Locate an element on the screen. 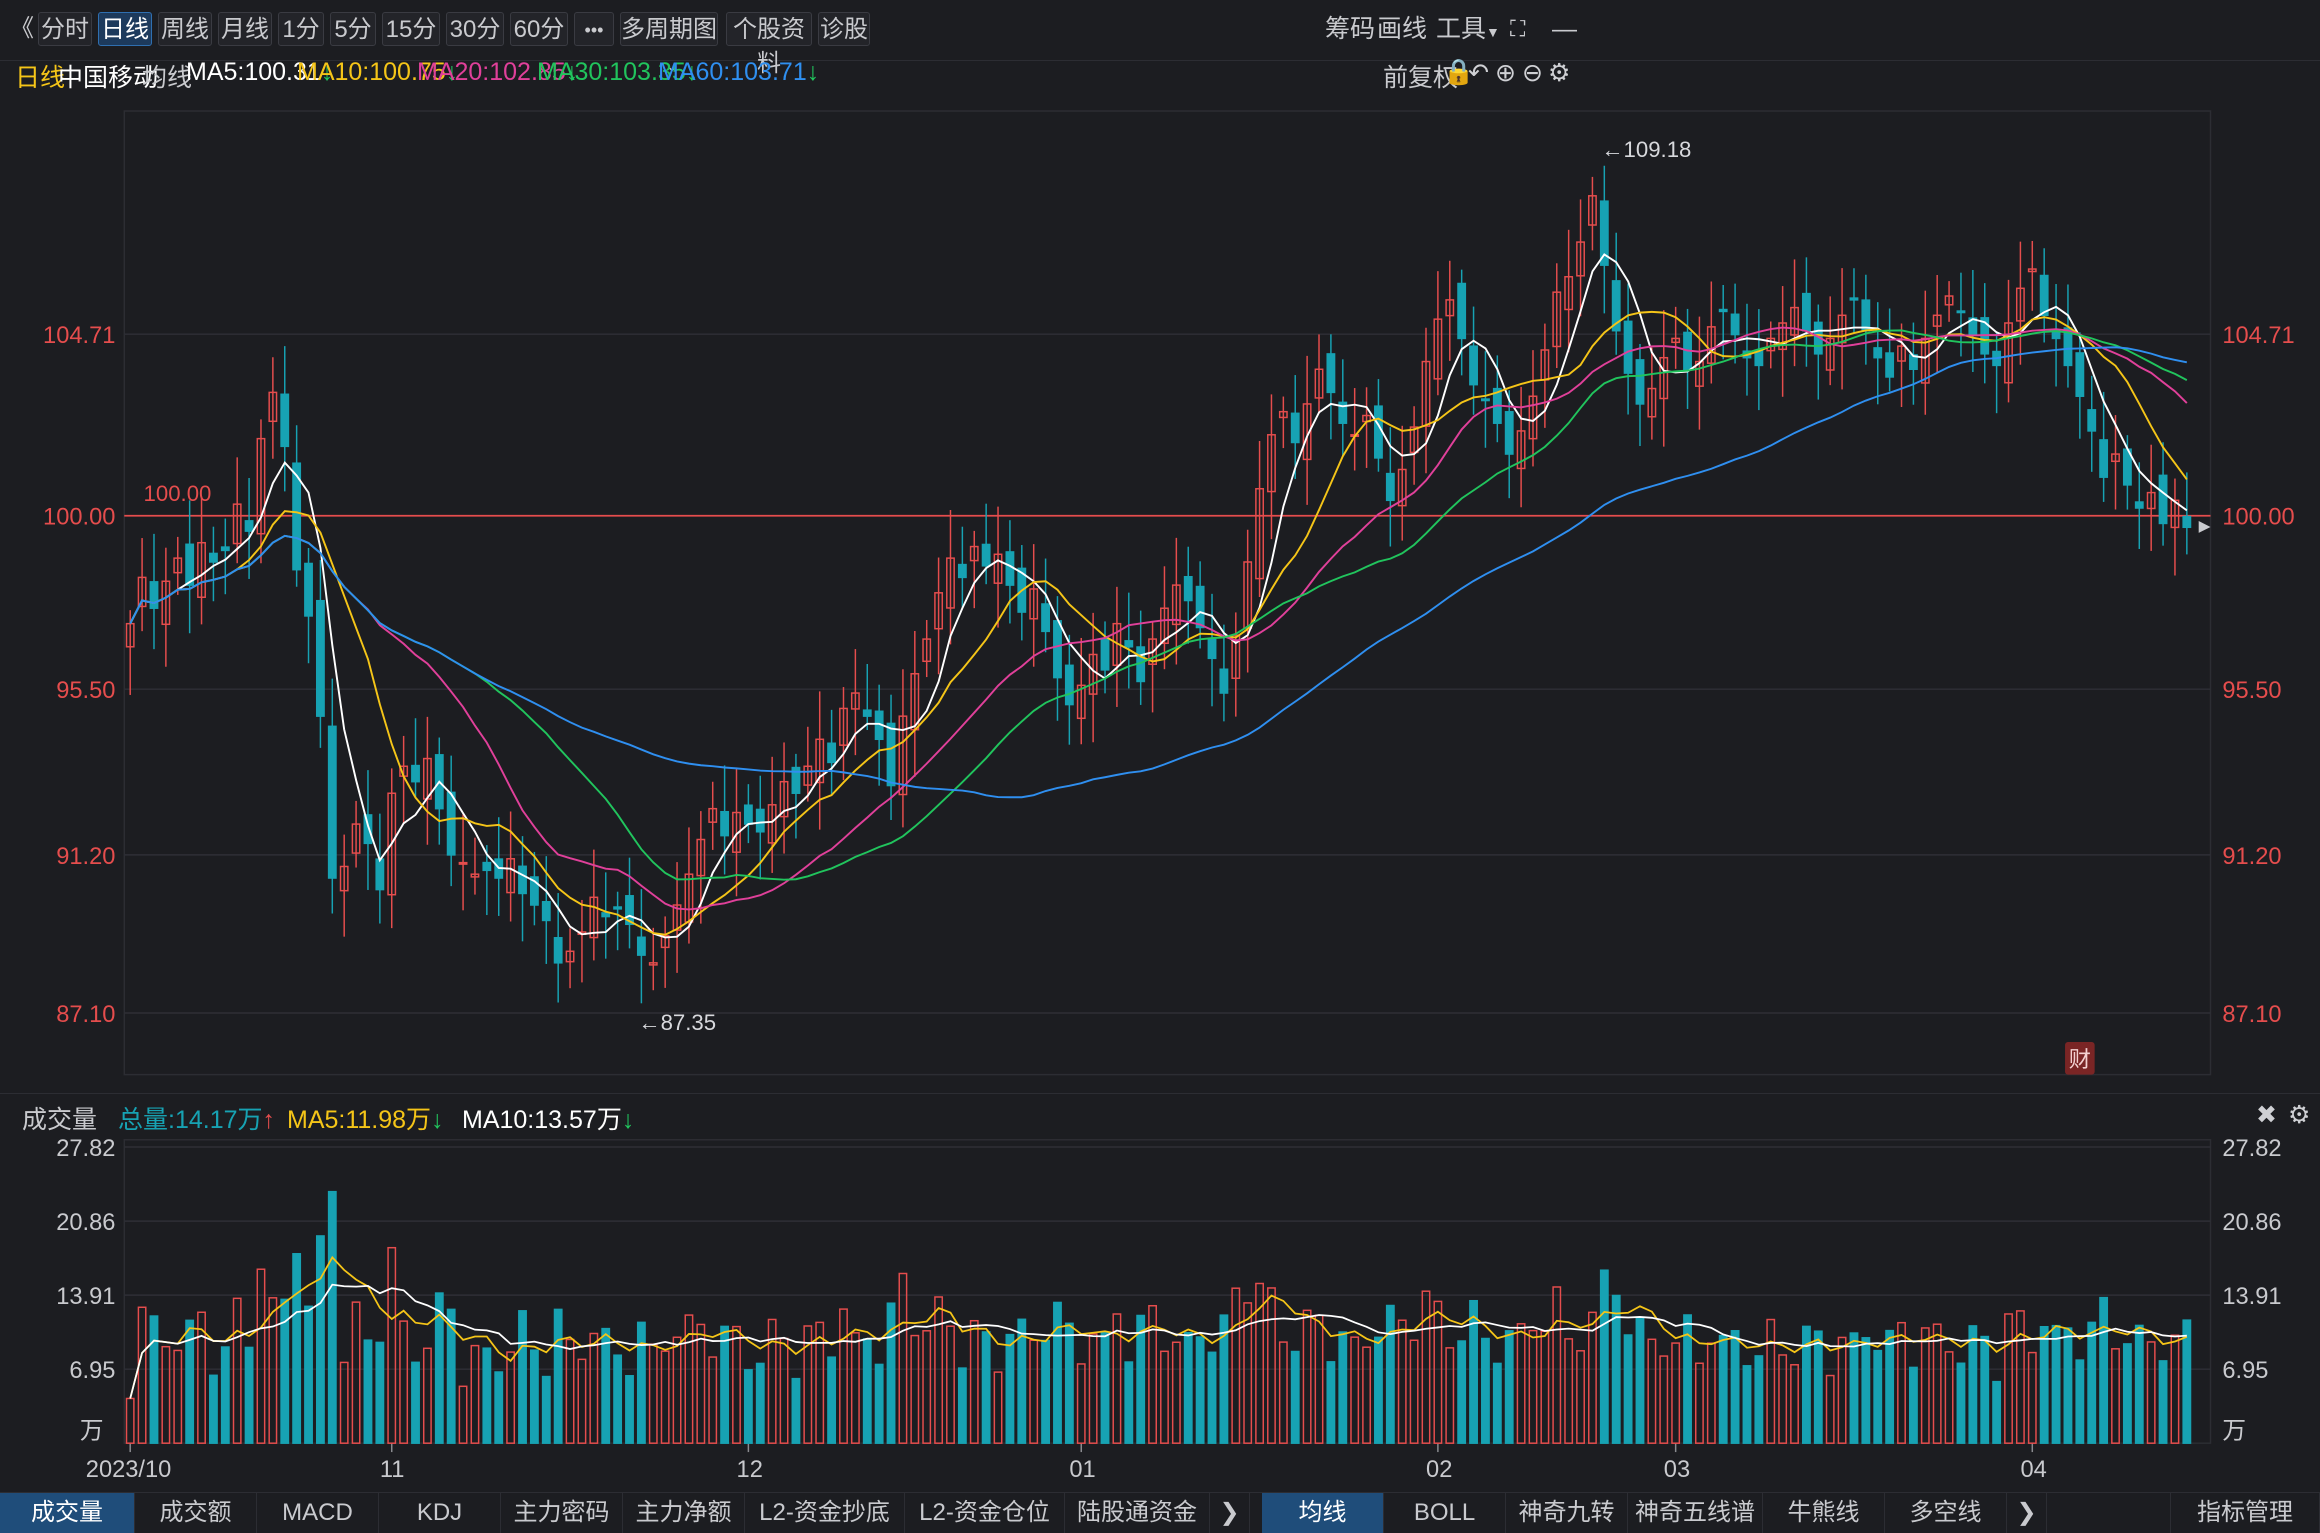 The width and height of the screenshot is (2320, 1533). period-tab-week: 周线 is located at coordinates (185, 29).